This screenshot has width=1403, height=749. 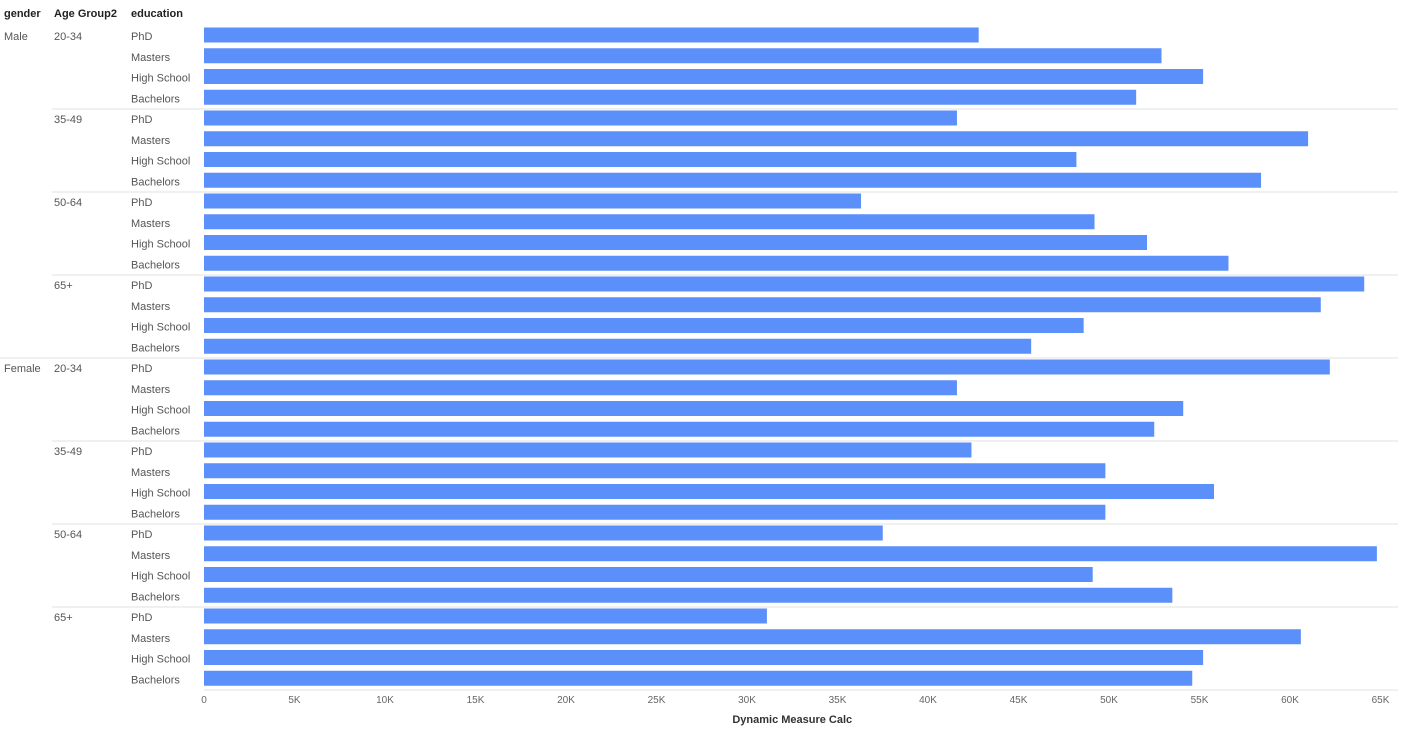 I want to click on x-tick-label: 35K, so click(x=838, y=700).